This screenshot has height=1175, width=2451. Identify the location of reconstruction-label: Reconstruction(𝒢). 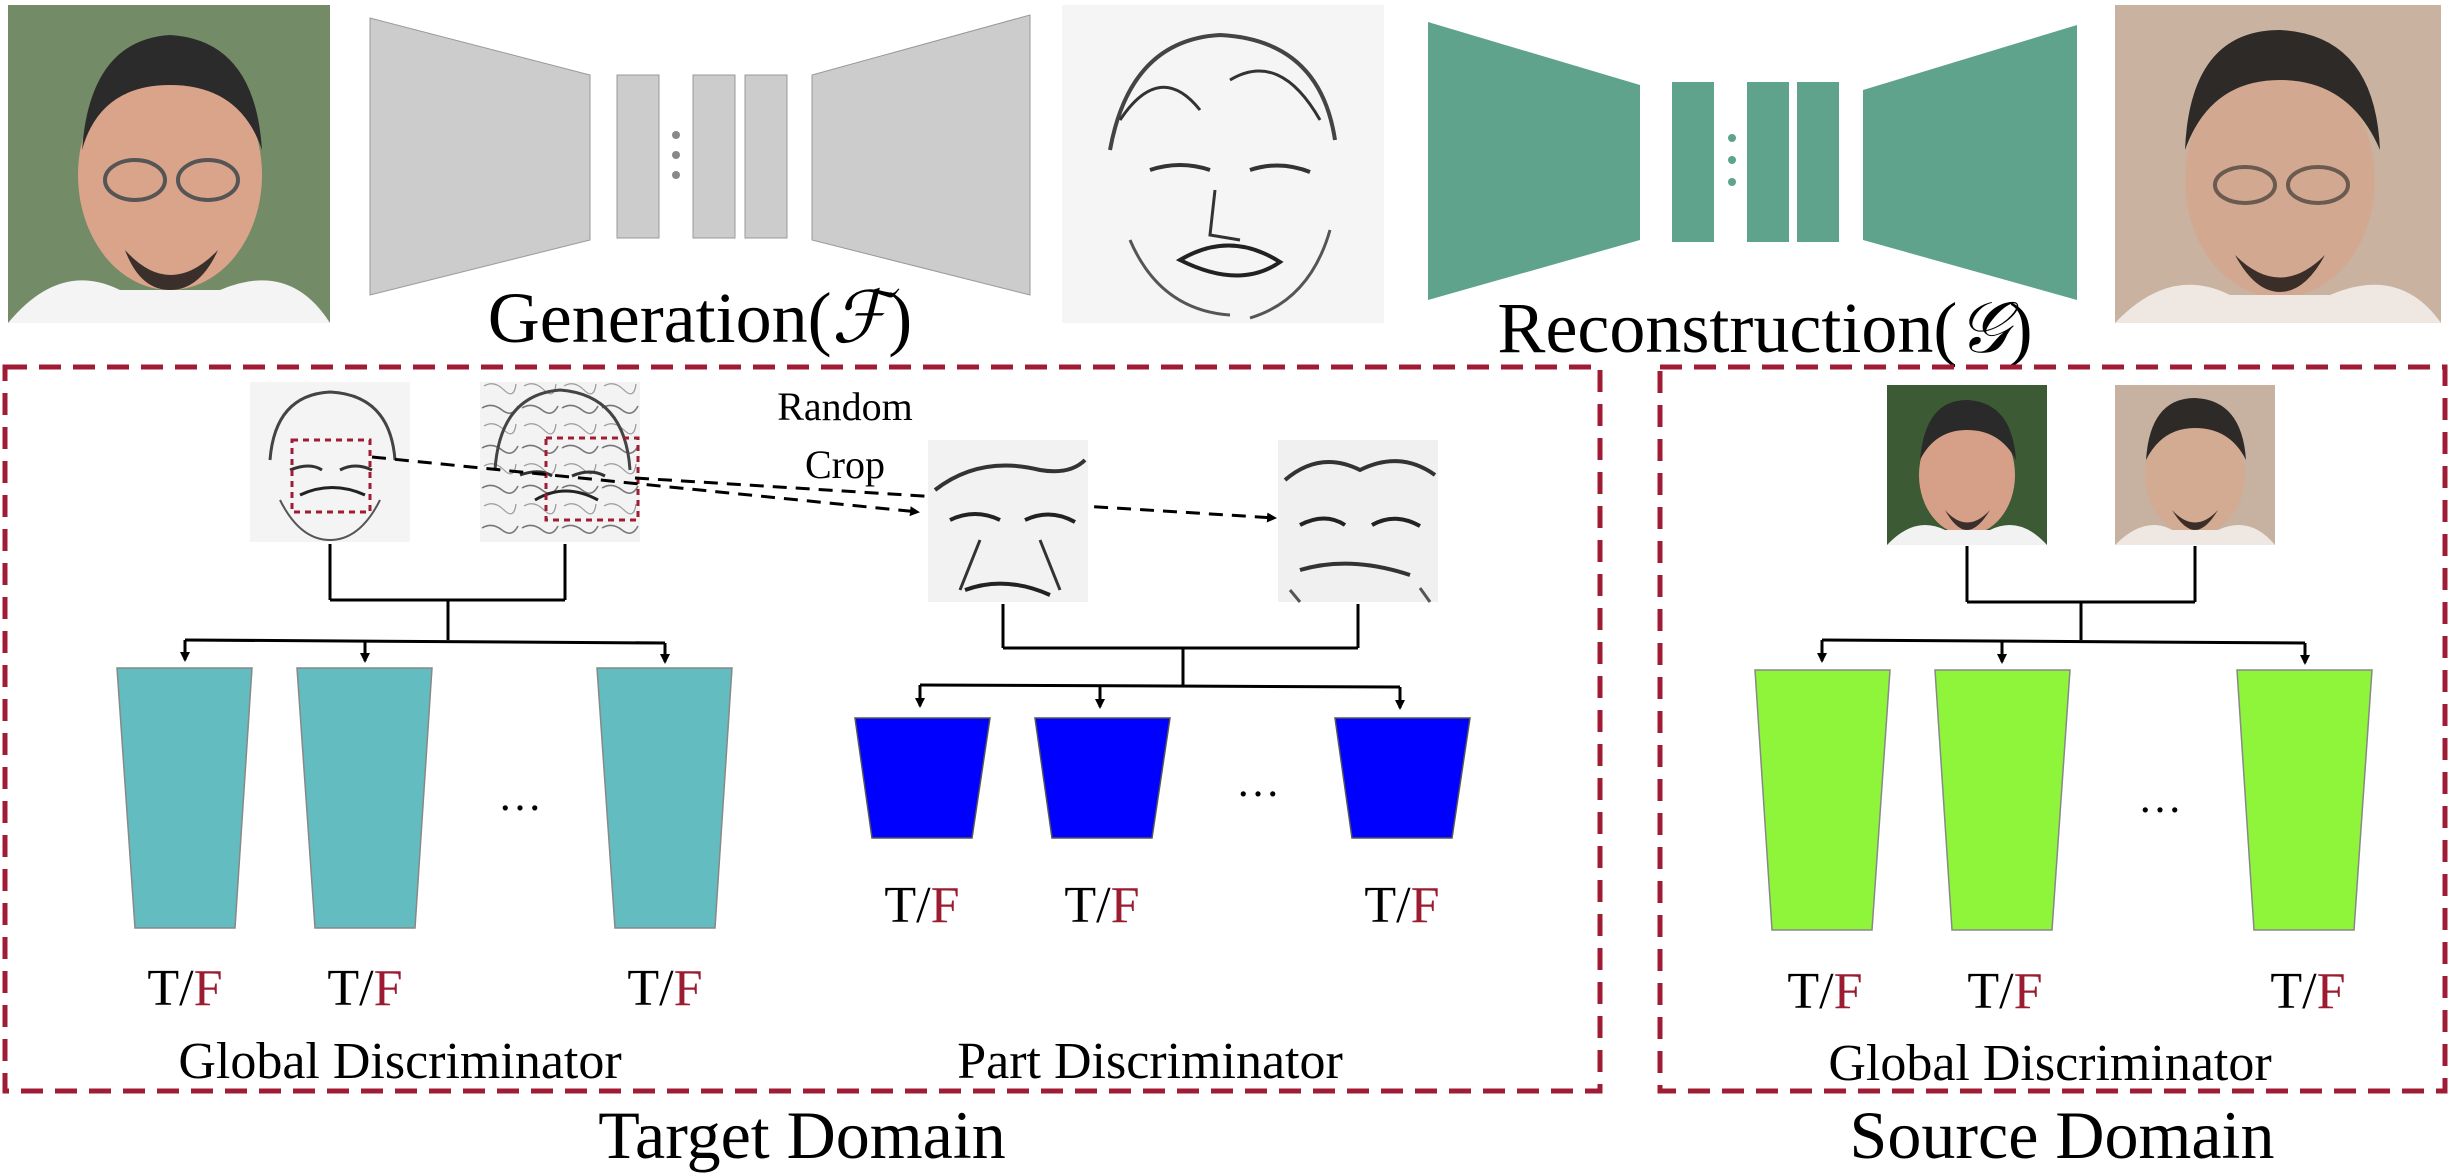
(1764, 328).